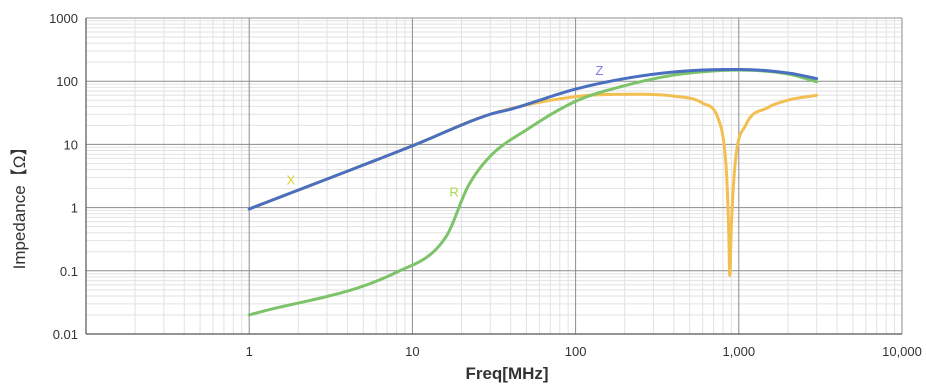 Image resolution: width=926 pixels, height=385 pixels. I want to click on x-tick-label: 10,000, so click(902, 351).